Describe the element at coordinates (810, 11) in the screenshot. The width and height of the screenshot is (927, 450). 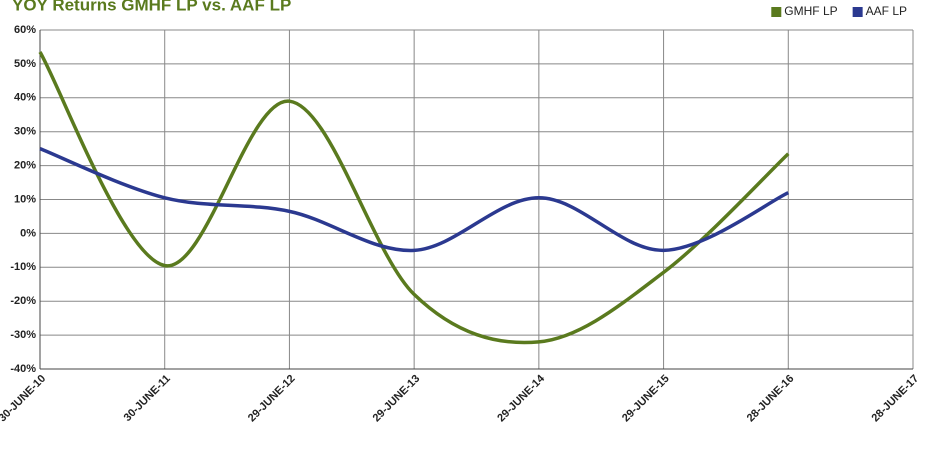
I see `legend-label: GMHF LP` at that location.